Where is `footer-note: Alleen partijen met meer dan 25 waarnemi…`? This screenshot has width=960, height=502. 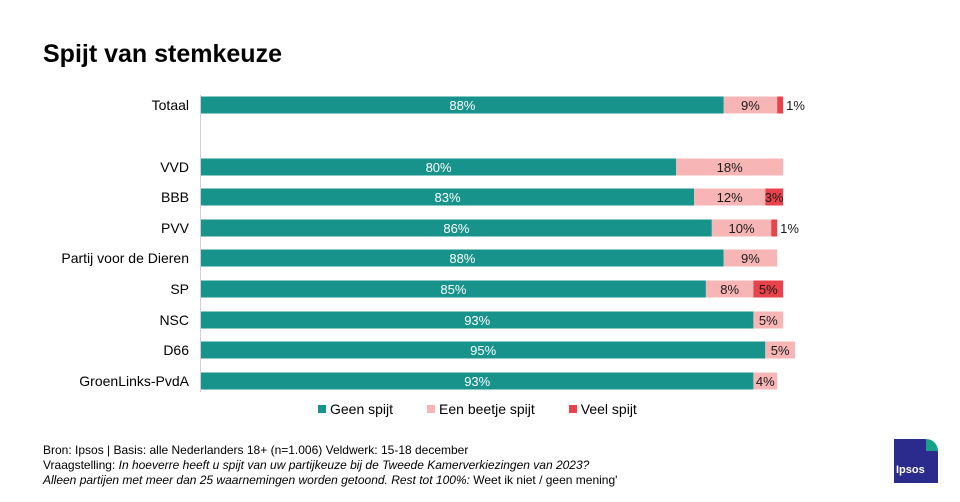
footer-note: Alleen partijen met meer dan 25 waarnemi… is located at coordinates (330, 480).